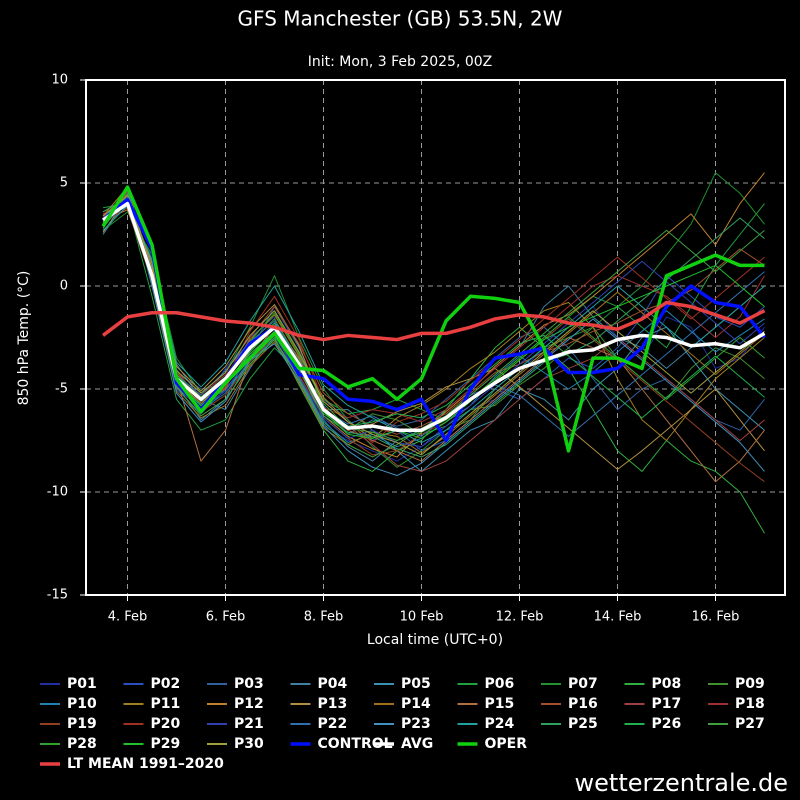 This screenshot has height=800, width=800. What do you see at coordinates (416, 724) in the screenshot?
I see `legend-label: P23` at bounding box center [416, 724].